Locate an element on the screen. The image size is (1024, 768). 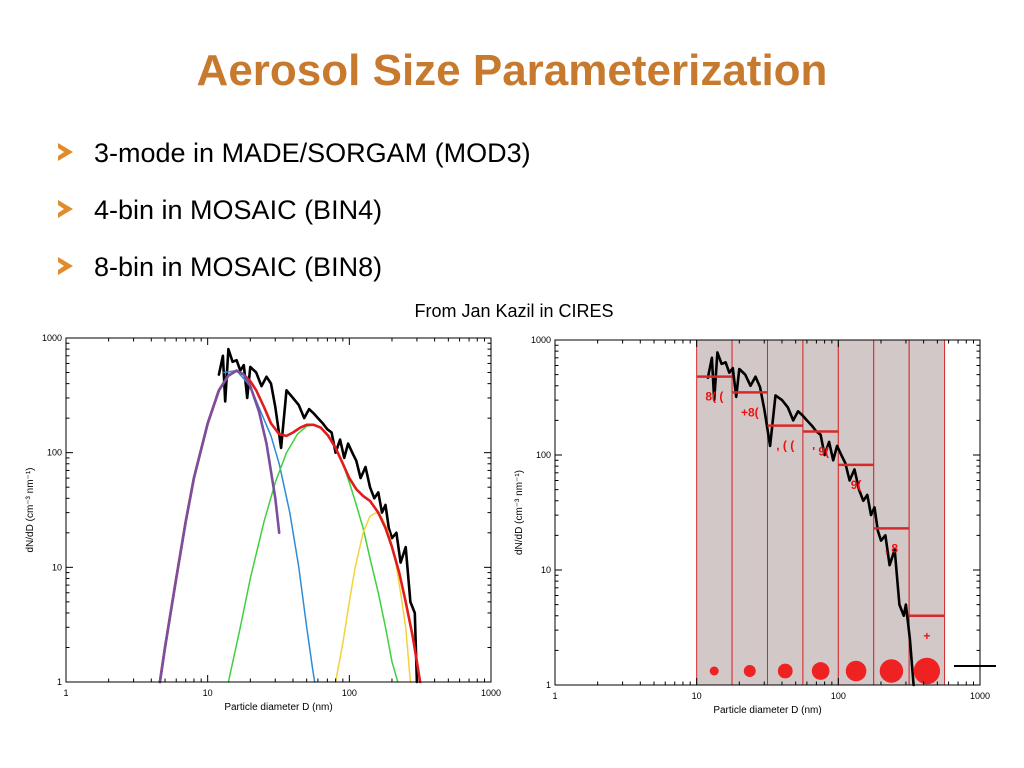
bin-label: 9( is located at coordinates (856, 485).